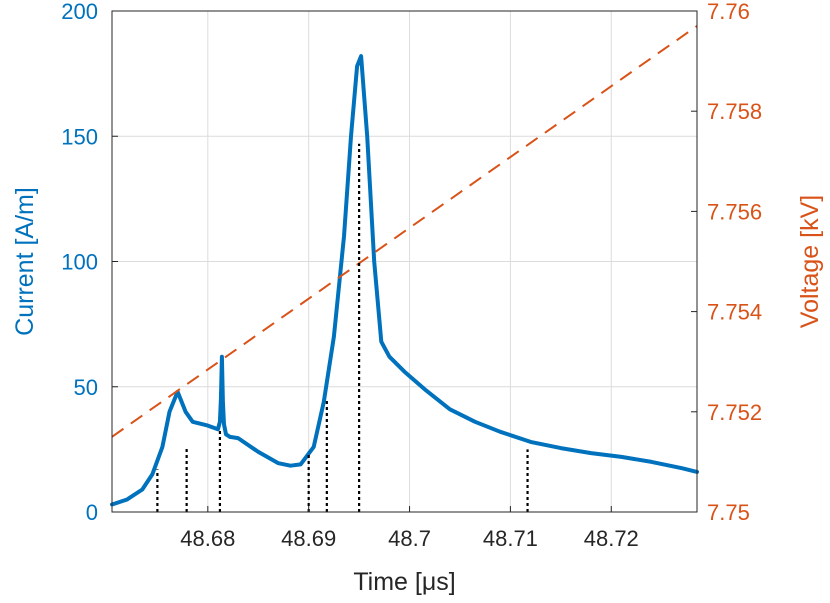 Image resolution: width=830 pixels, height=603 pixels. What do you see at coordinates (734, 211) in the screenshot?
I see `y-tick-label-right: 7.756` at bounding box center [734, 211].